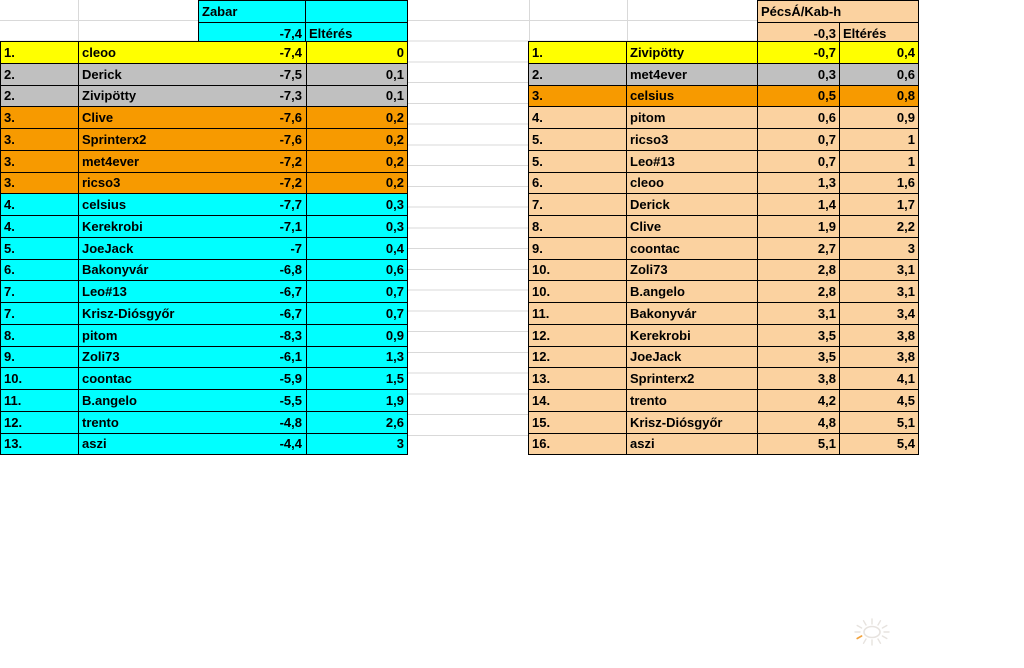 This screenshot has height=668, width=1024. What do you see at coordinates (879, 422) in the screenshot?
I see `diff-cell: 5,1` at bounding box center [879, 422].